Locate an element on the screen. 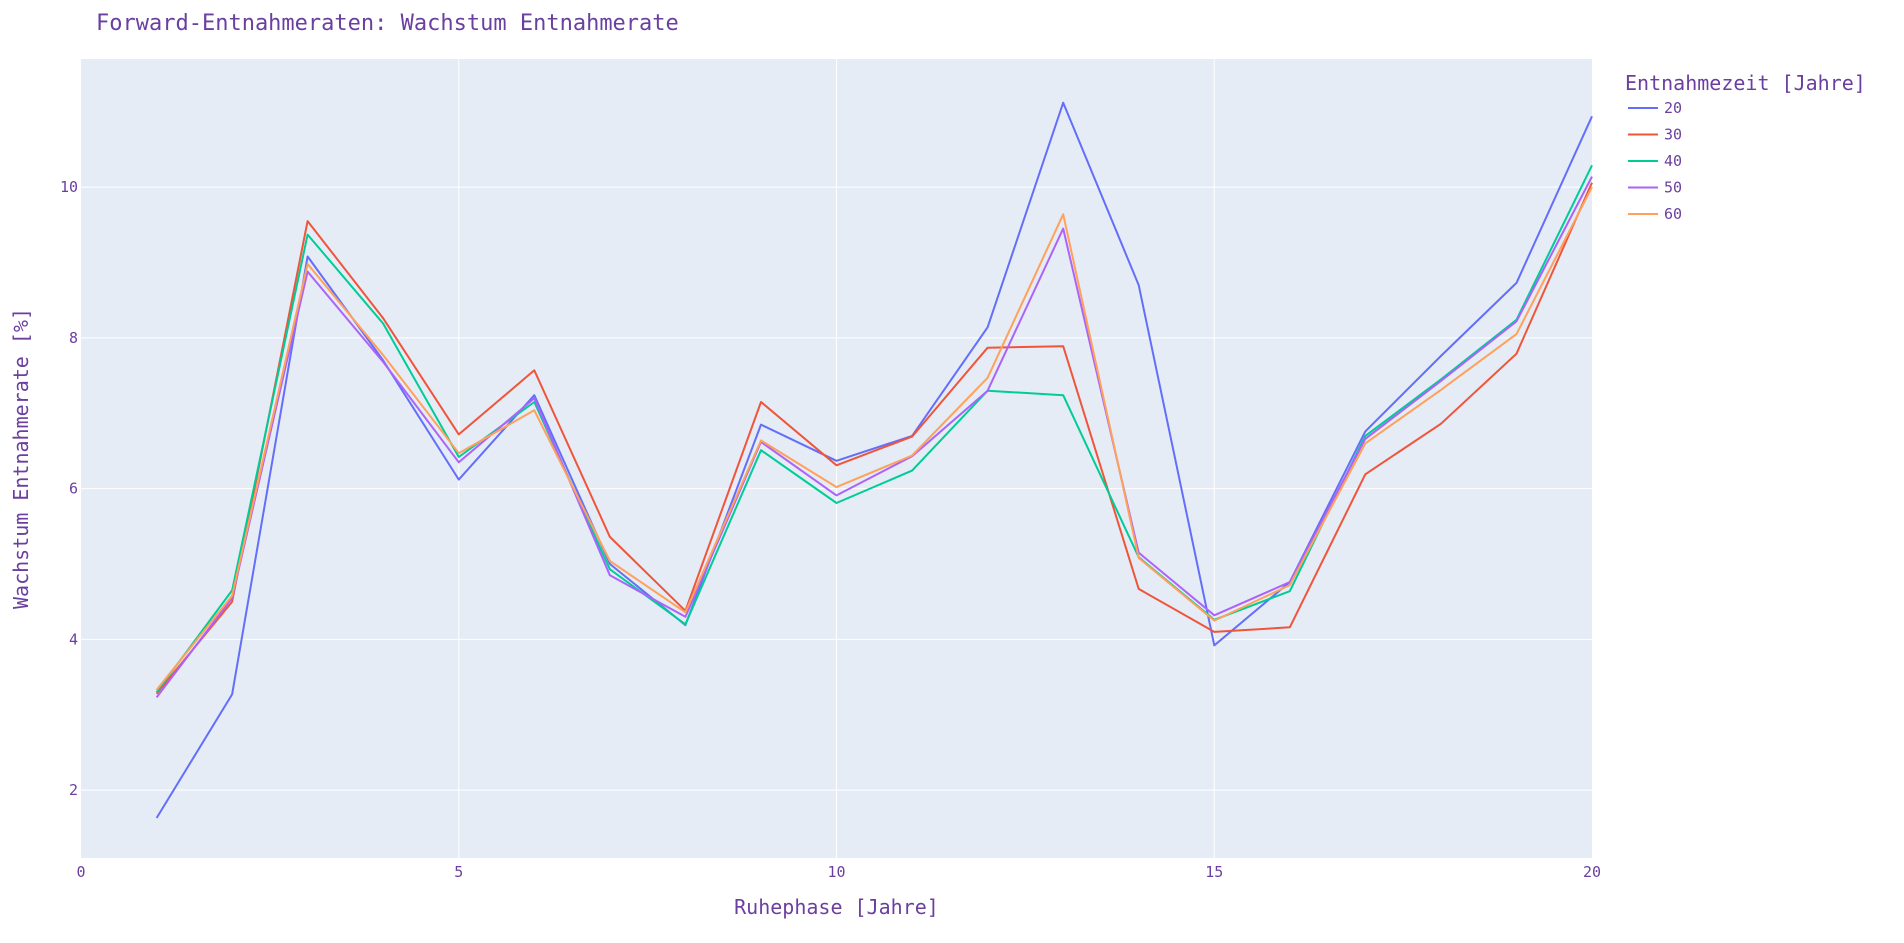 The height and width of the screenshot is (943, 1904). y-axis-title: Wachstum Entnahmerate [%] is located at coordinates (21, 458).